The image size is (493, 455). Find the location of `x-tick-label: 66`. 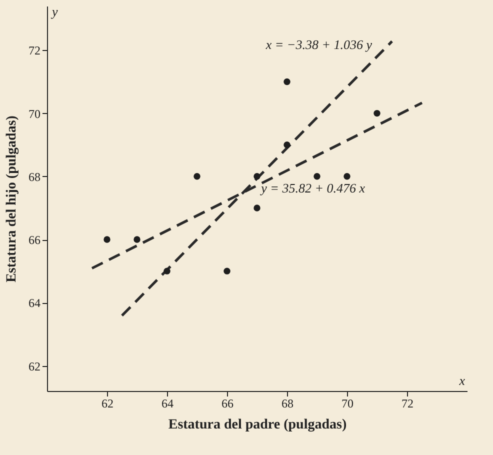

x-tick-label: 66 is located at coordinates (228, 403).